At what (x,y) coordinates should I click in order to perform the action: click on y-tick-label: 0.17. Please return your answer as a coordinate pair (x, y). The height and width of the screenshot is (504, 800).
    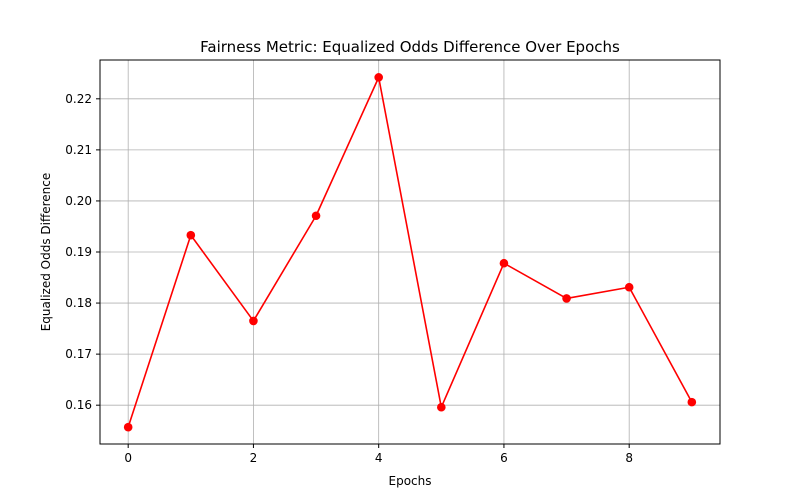
    Looking at the image, I should click on (78, 354).